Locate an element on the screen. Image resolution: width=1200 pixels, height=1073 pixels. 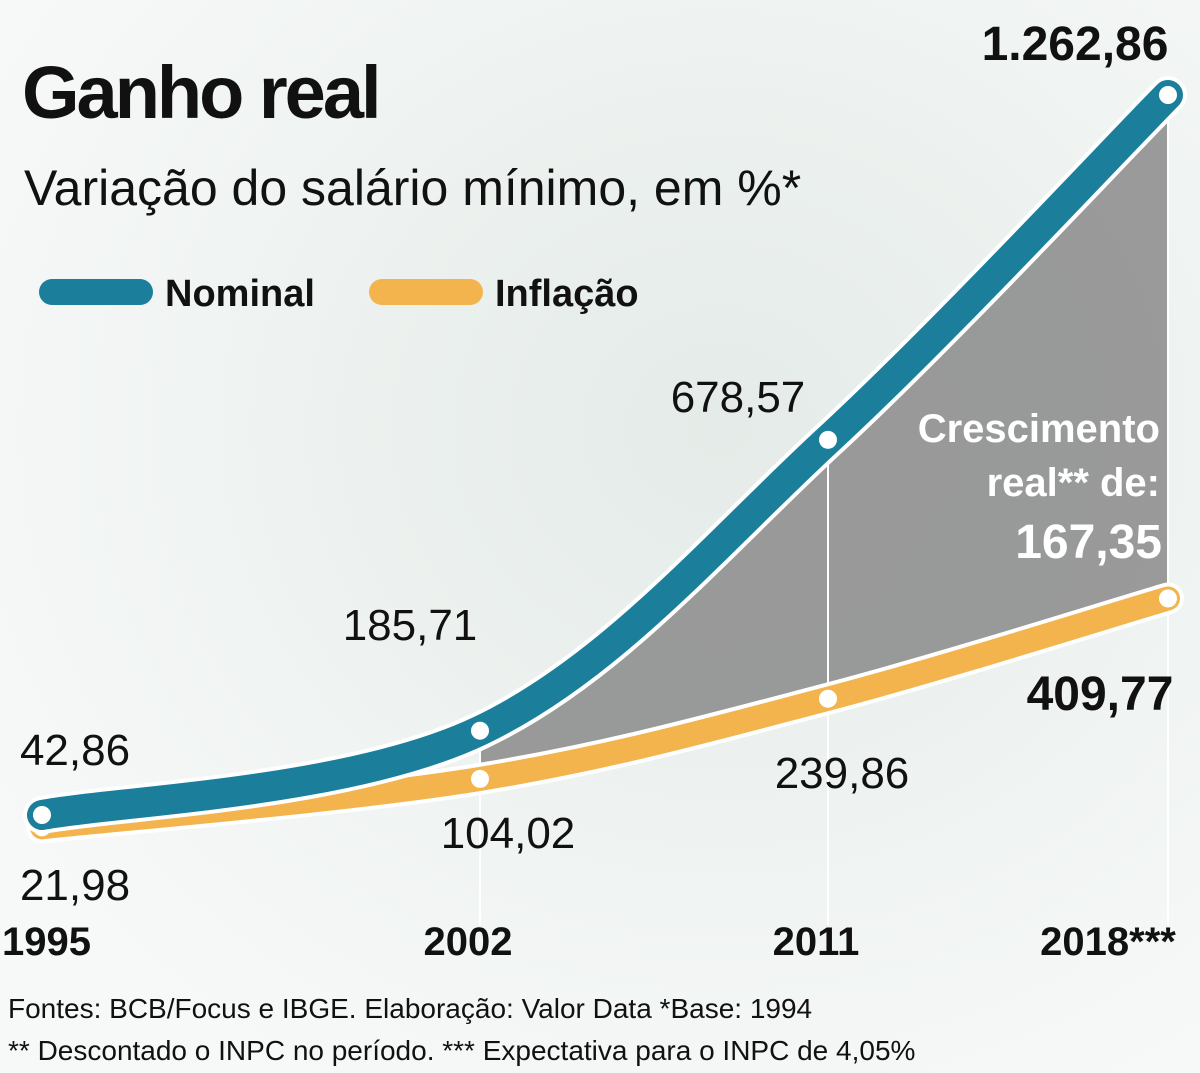
value-label: 678,57 is located at coordinates (738, 397).